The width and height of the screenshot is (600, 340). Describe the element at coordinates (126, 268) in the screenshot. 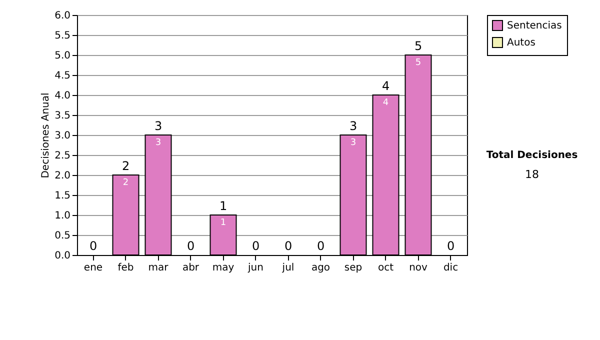

I see `x-tick-label: feb` at that location.